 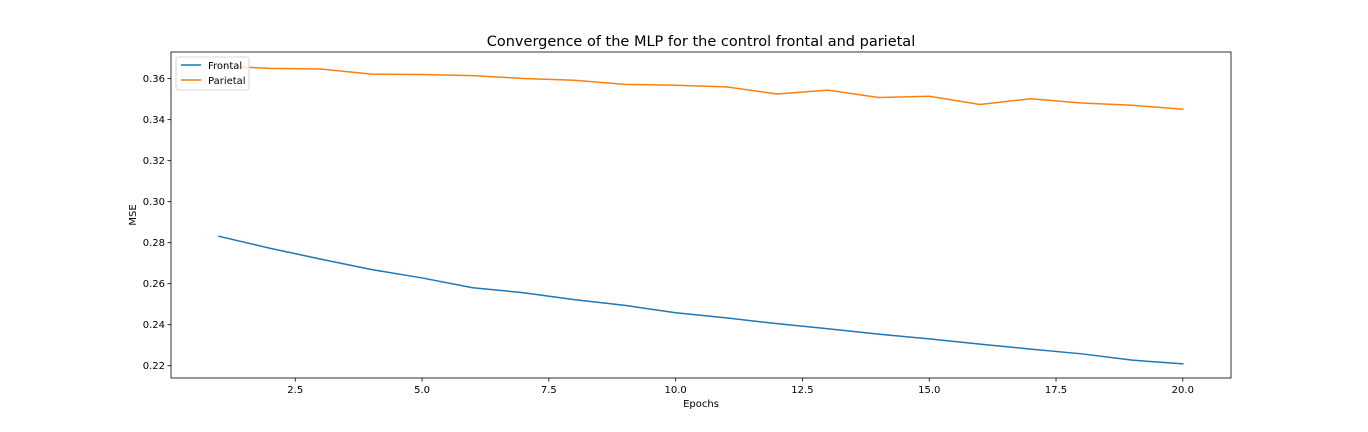 I want to click on legend: Frontal Parietal, so click(x=212, y=73).